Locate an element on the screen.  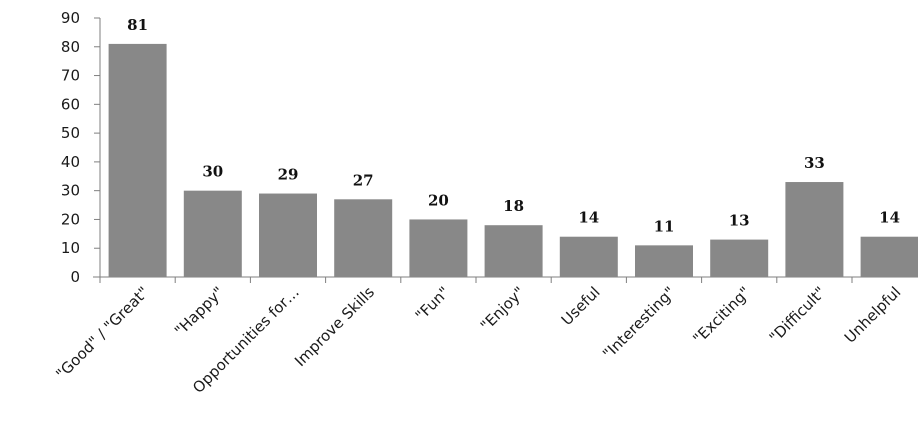
y-tick-label: 90 is located at coordinates (70, 18).